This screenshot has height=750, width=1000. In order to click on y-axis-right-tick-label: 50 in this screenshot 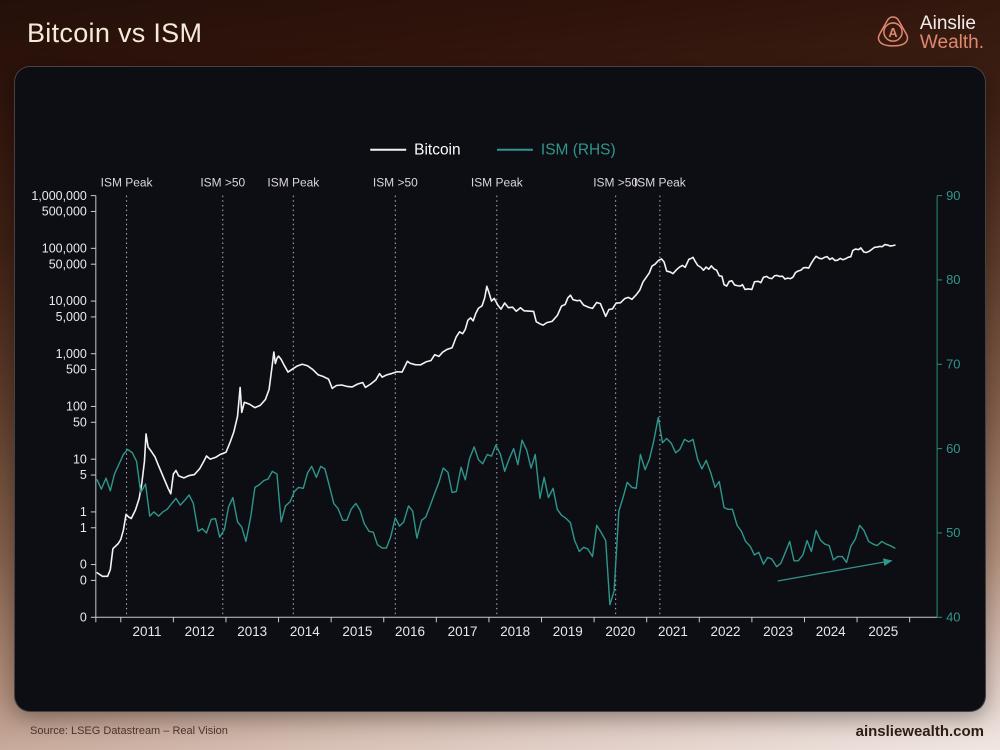, I will do `click(953, 532)`.